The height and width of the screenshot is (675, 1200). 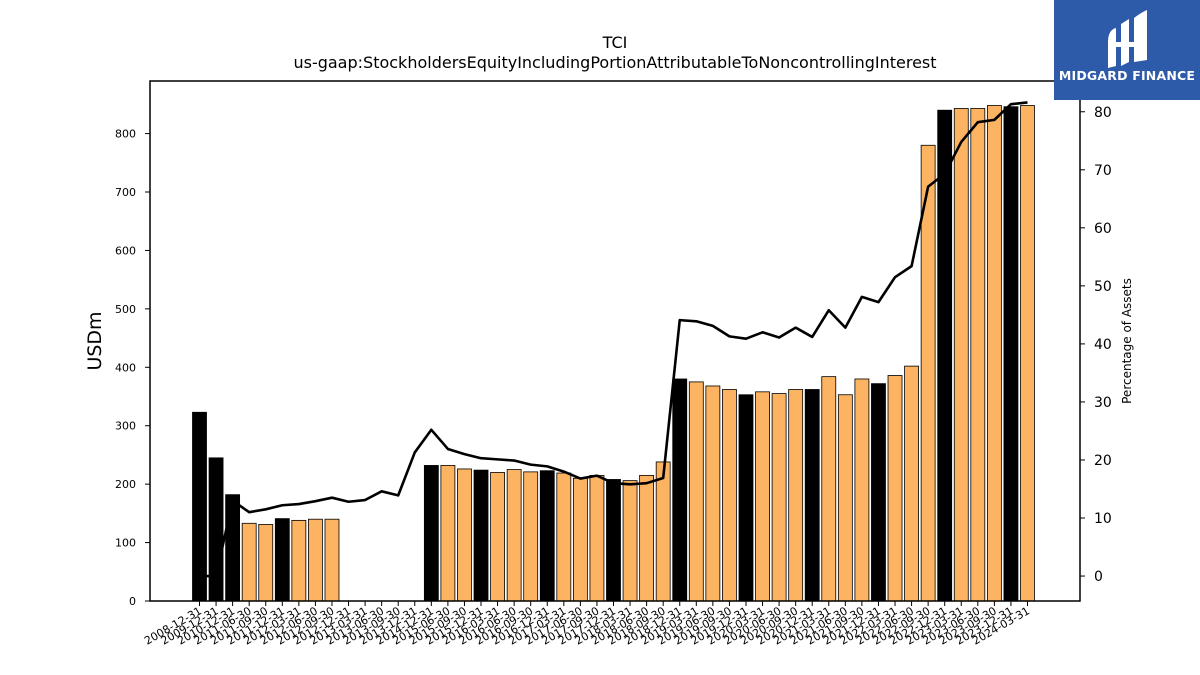 What do you see at coordinates (125, 192) in the screenshot?
I see `y-tick-label: 700` at bounding box center [125, 192].